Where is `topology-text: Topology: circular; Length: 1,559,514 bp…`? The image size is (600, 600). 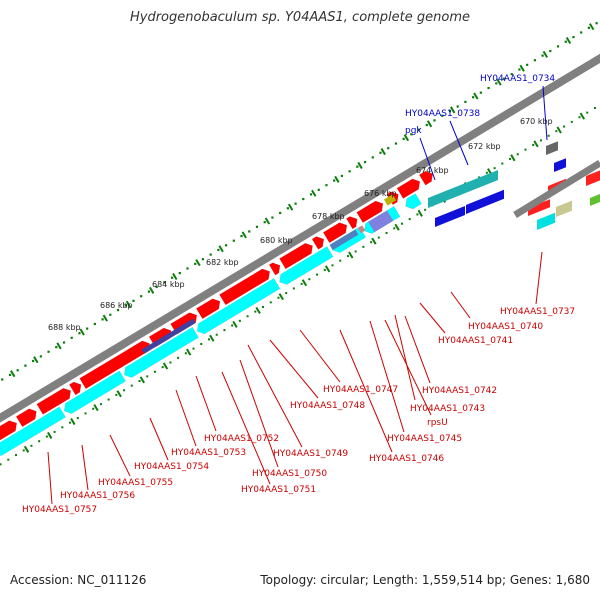 topology-text: Topology: circular; Length: 1,559,514 bp… is located at coordinates (425, 580).